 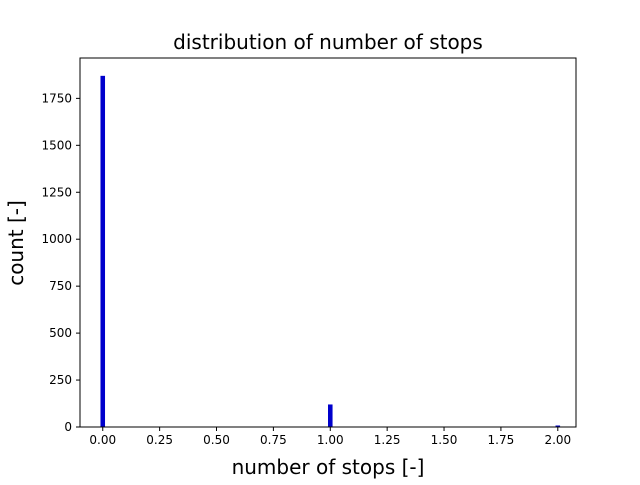 What do you see at coordinates (328, 42) in the screenshot?
I see `chart-title: distribution of number of stops` at bounding box center [328, 42].